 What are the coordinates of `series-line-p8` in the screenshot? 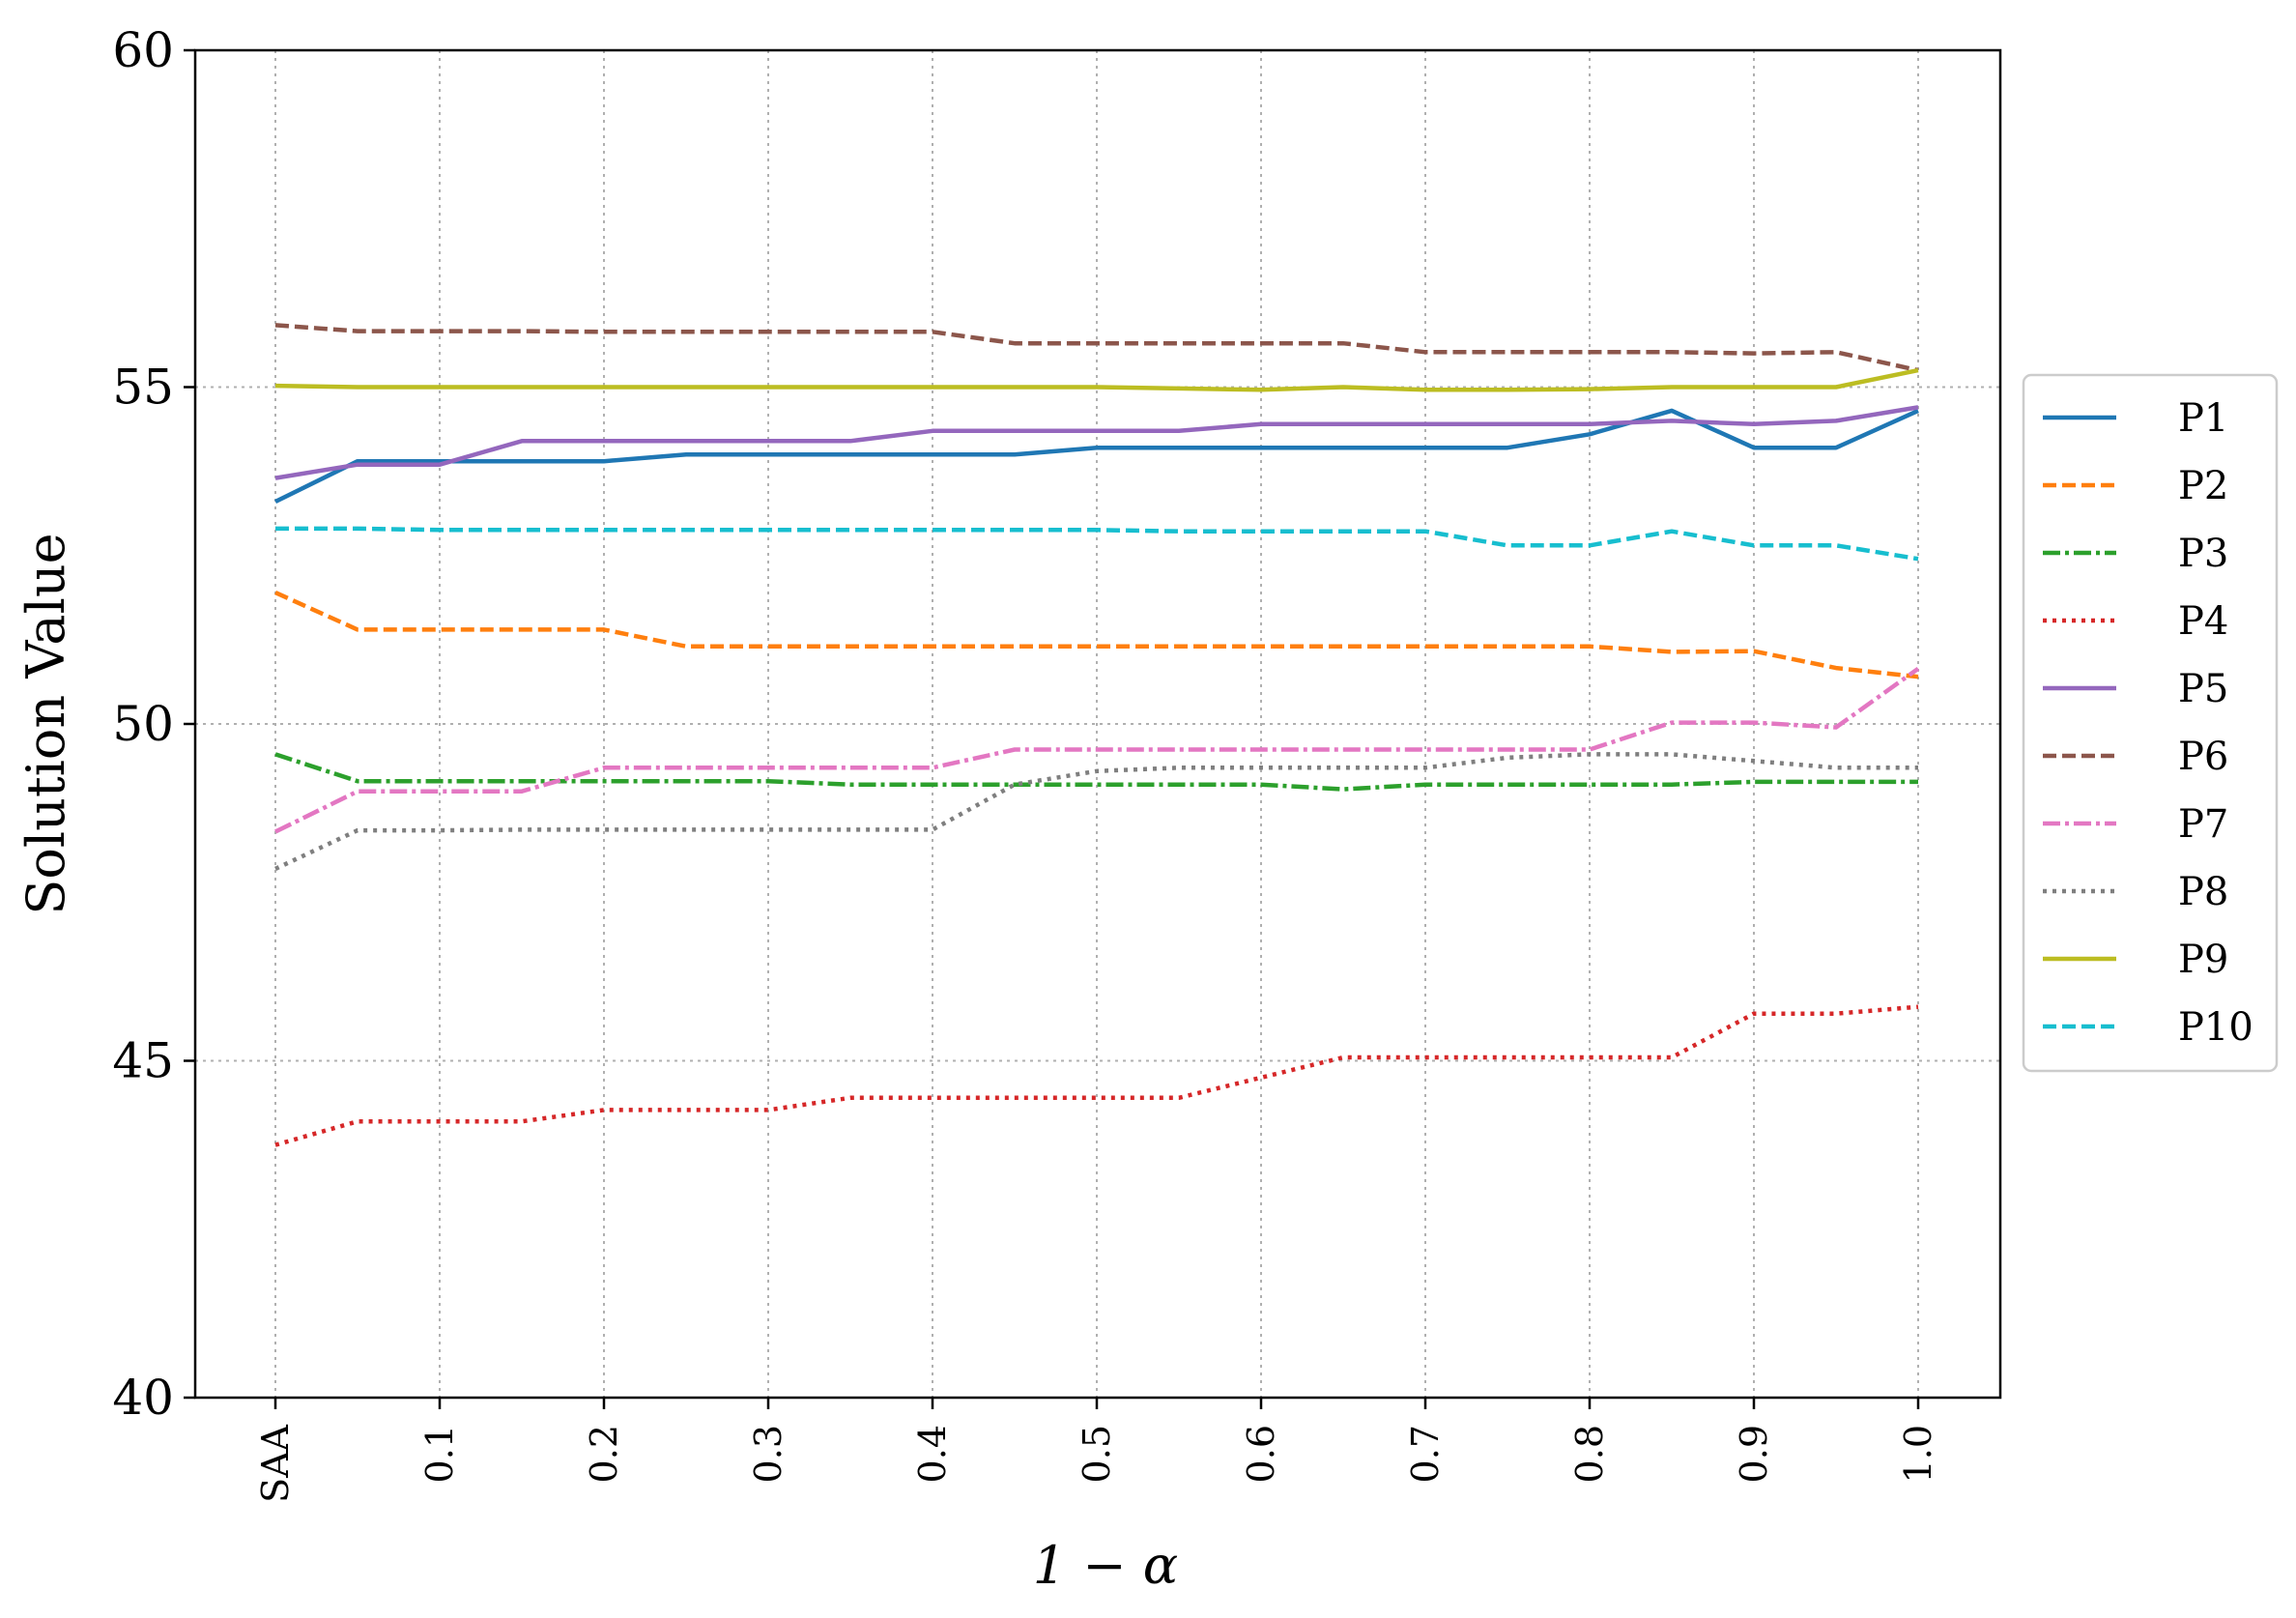 It's located at (1096, 811).